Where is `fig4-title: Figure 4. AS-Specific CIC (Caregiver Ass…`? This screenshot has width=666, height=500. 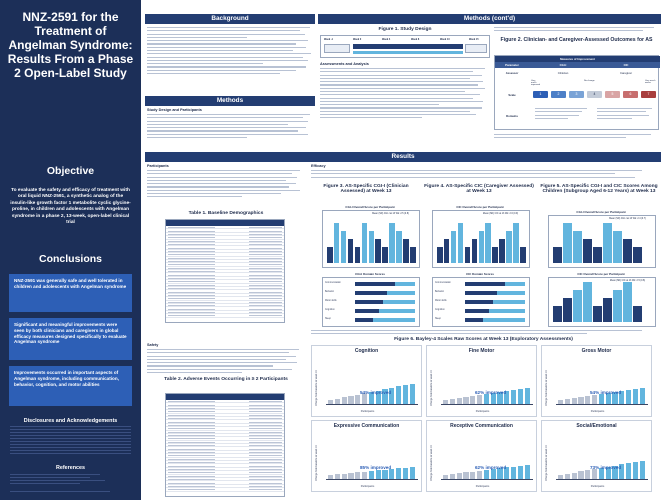 fig4-title: Figure 4. AS-Specific CIC (Caregiver Ass… is located at coordinates (479, 189).